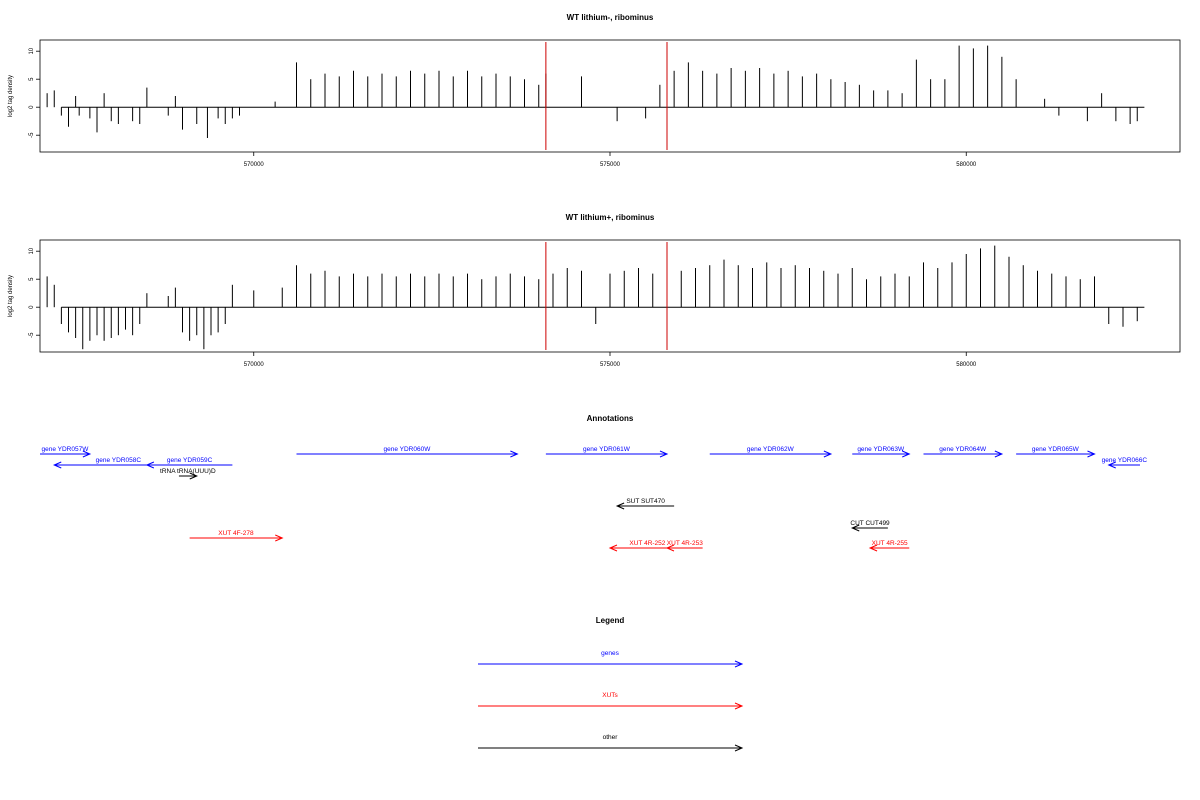  I want to click on annotation-label: gene YDR064W, so click(963, 449).